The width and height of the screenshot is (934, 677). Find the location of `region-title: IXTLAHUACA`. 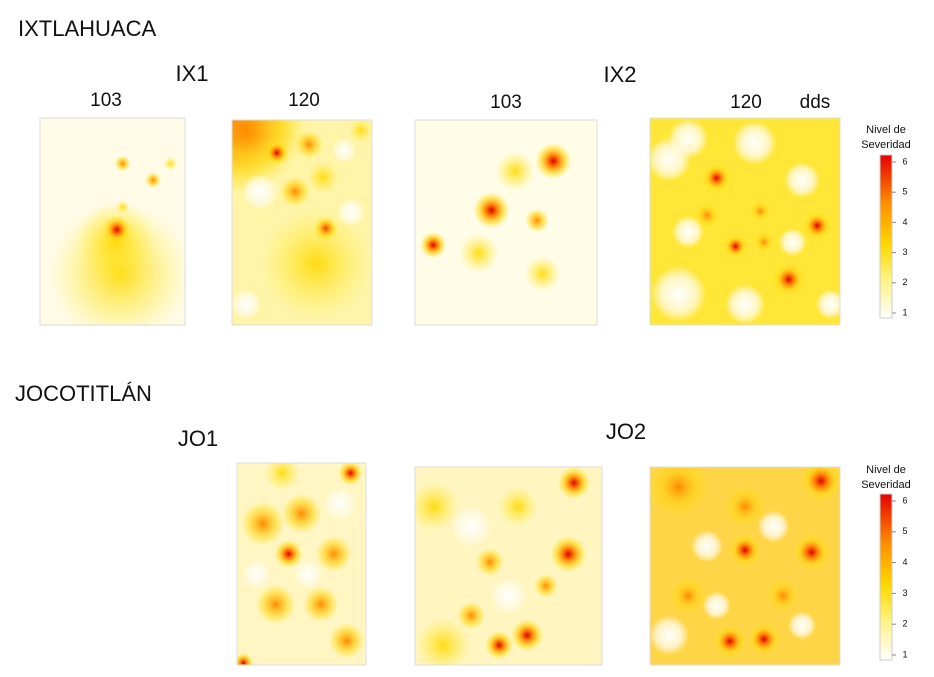

region-title: IXTLAHUACA is located at coordinates (87, 28).